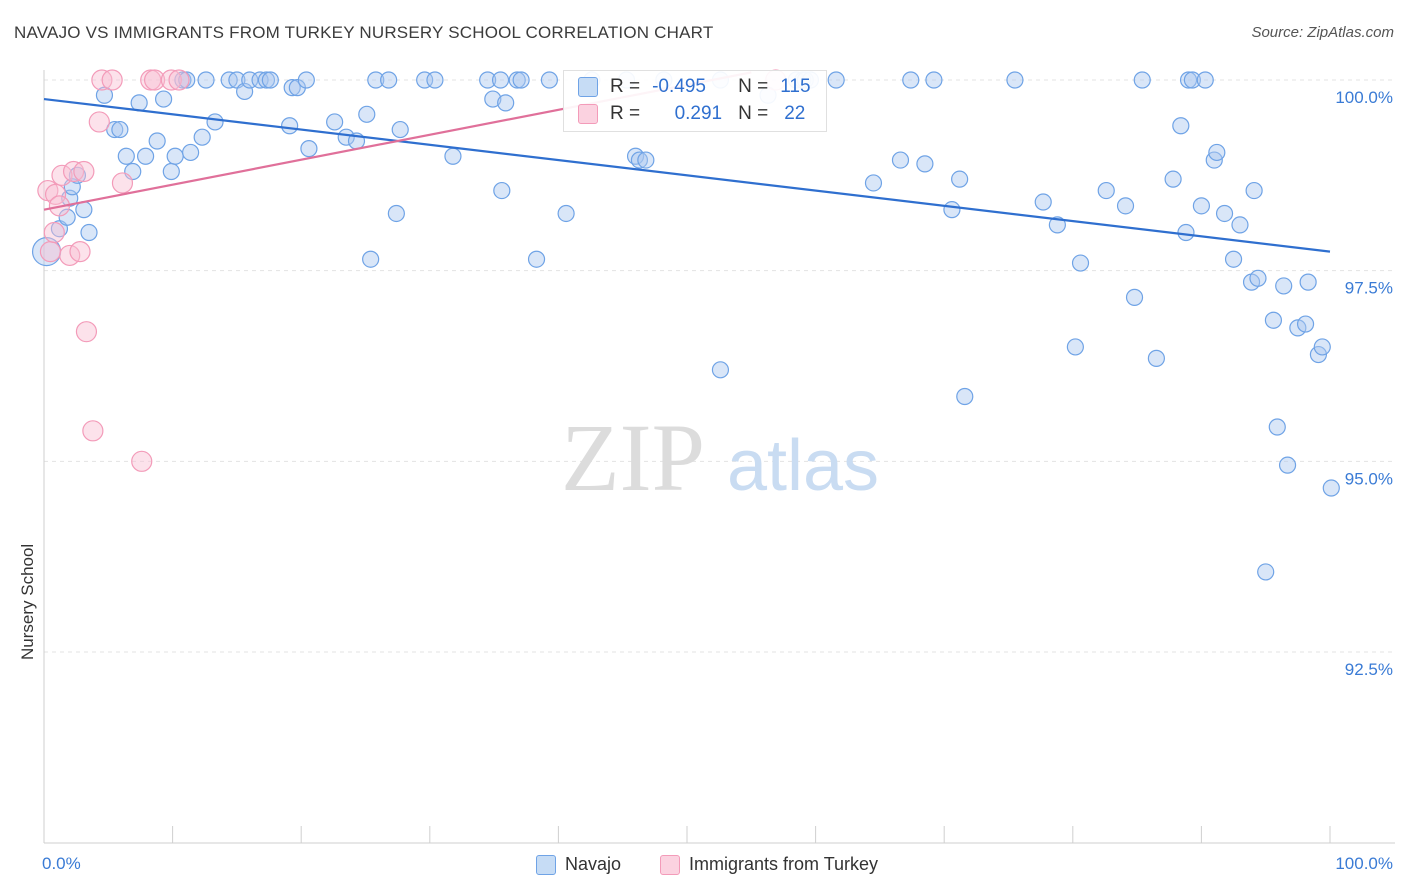  What do you see at coordinates (27, 601) in the screenshot?
I see `y-axis-label: Nursery School` at bounding box center [27, 601].